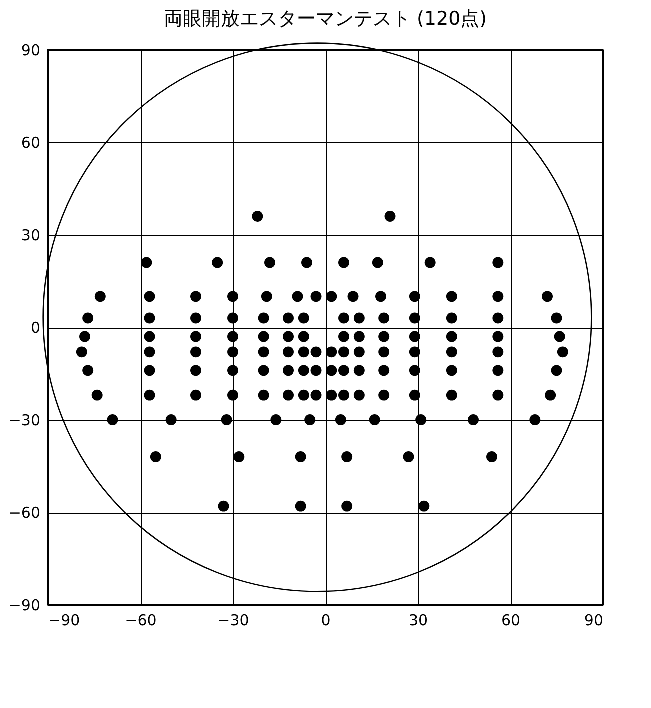  What do you see at coordinates (326, 621) in the screenshot?
I see `x-tick-label: 0` at bounding box center [326, 621].